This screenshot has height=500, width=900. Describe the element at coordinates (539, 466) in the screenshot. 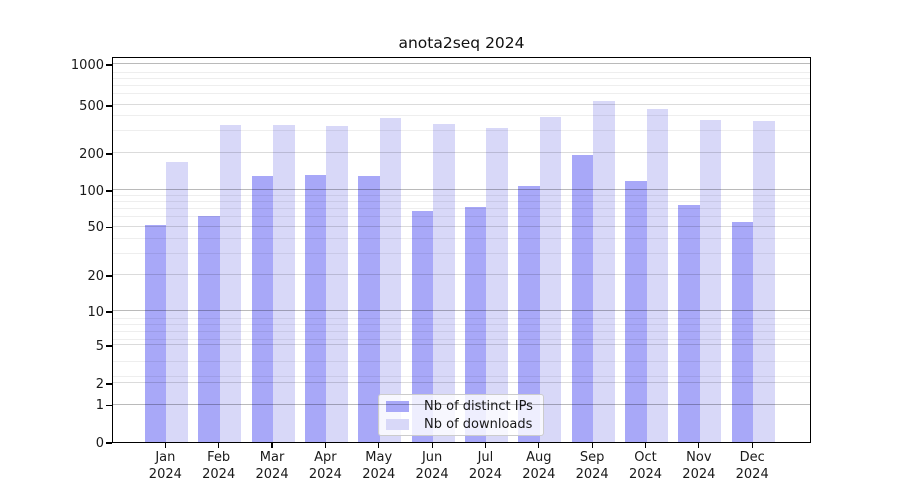

I see `x-tick-label: Aug 2024` at that location.